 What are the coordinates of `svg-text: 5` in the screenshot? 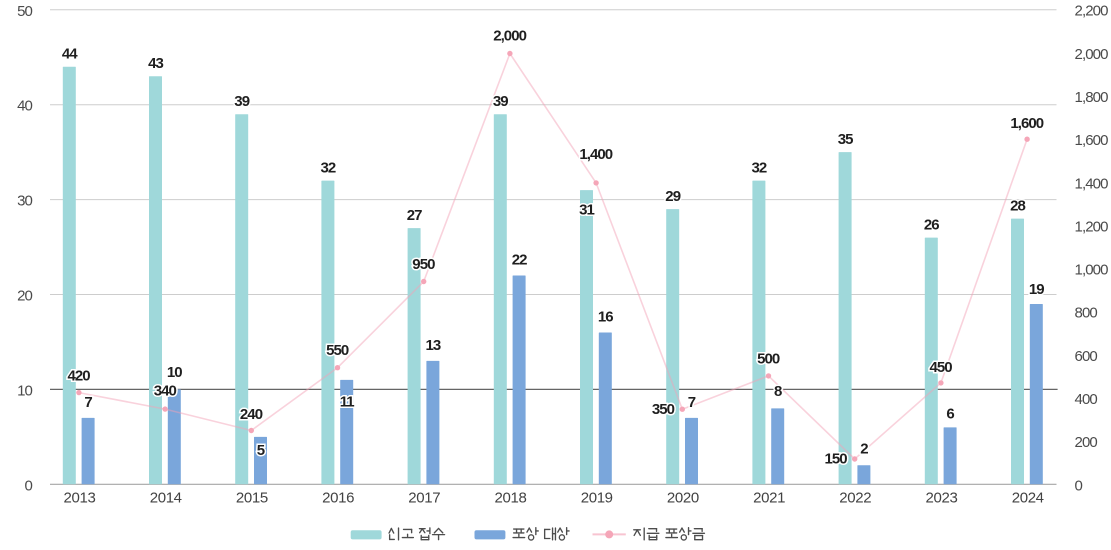 It's located at (261, 450).